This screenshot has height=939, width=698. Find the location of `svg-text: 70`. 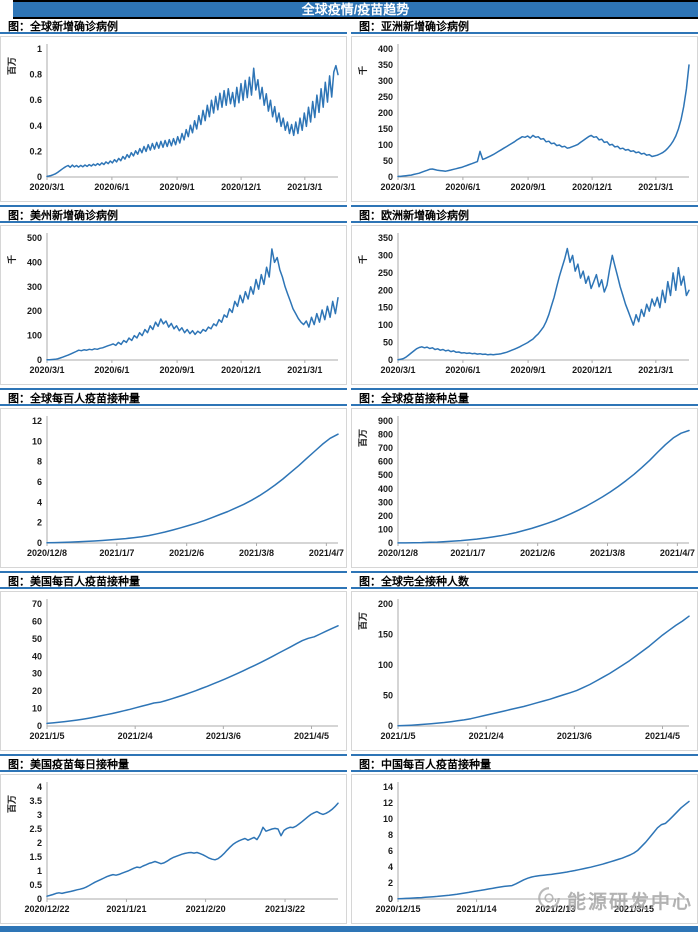

svg-text: 70 is located at coordinates (37, 604).